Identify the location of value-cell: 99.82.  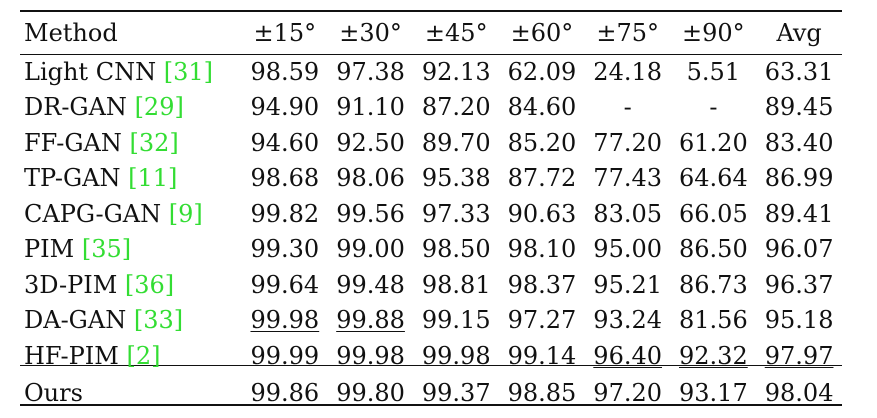
(285, 213).